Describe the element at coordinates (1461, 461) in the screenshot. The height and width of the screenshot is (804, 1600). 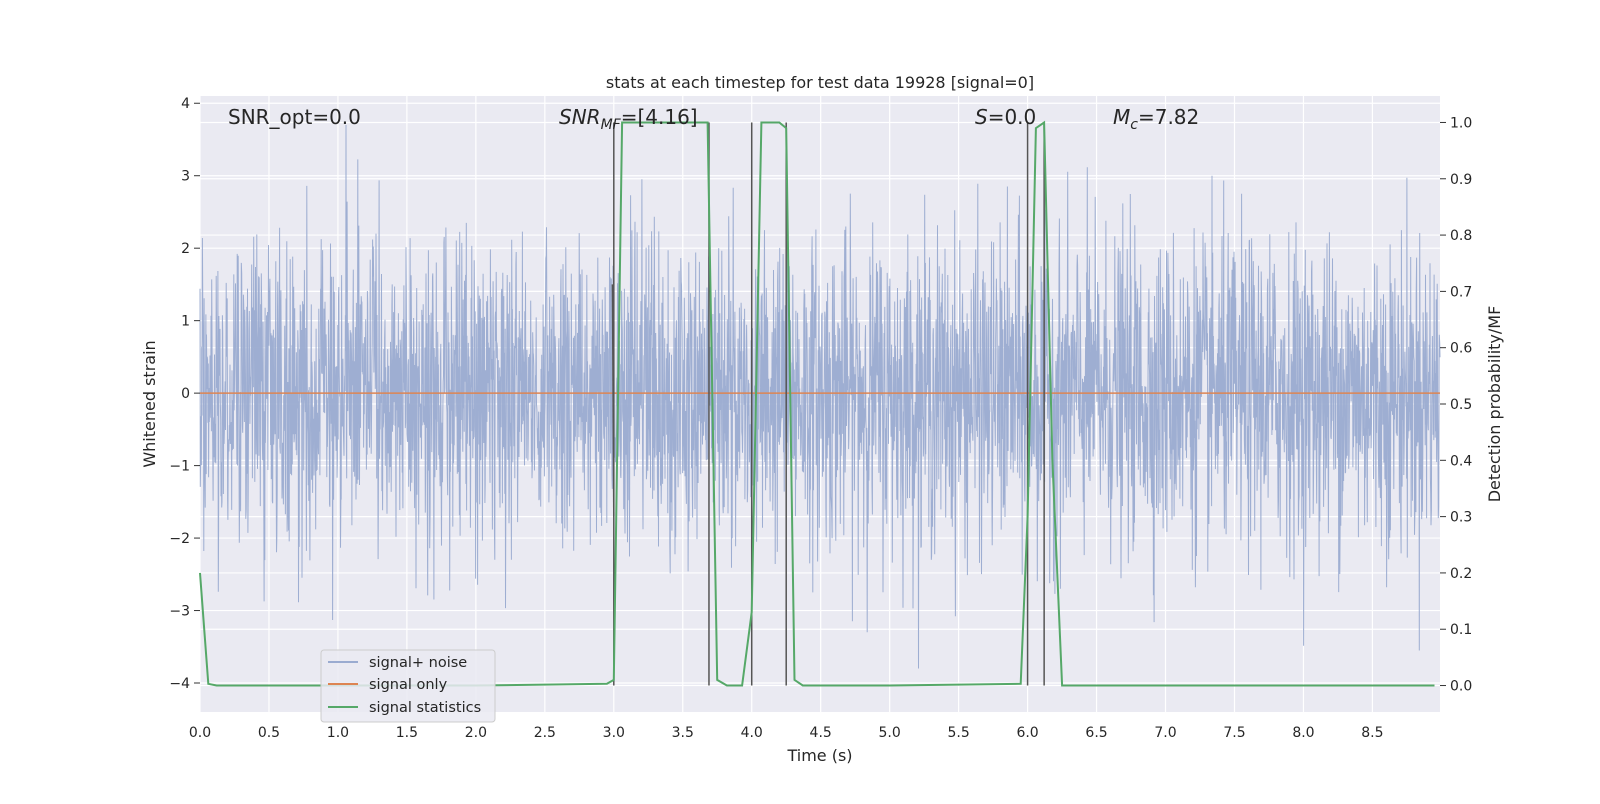
I see `y2-tick-label: 0.4` at that location.